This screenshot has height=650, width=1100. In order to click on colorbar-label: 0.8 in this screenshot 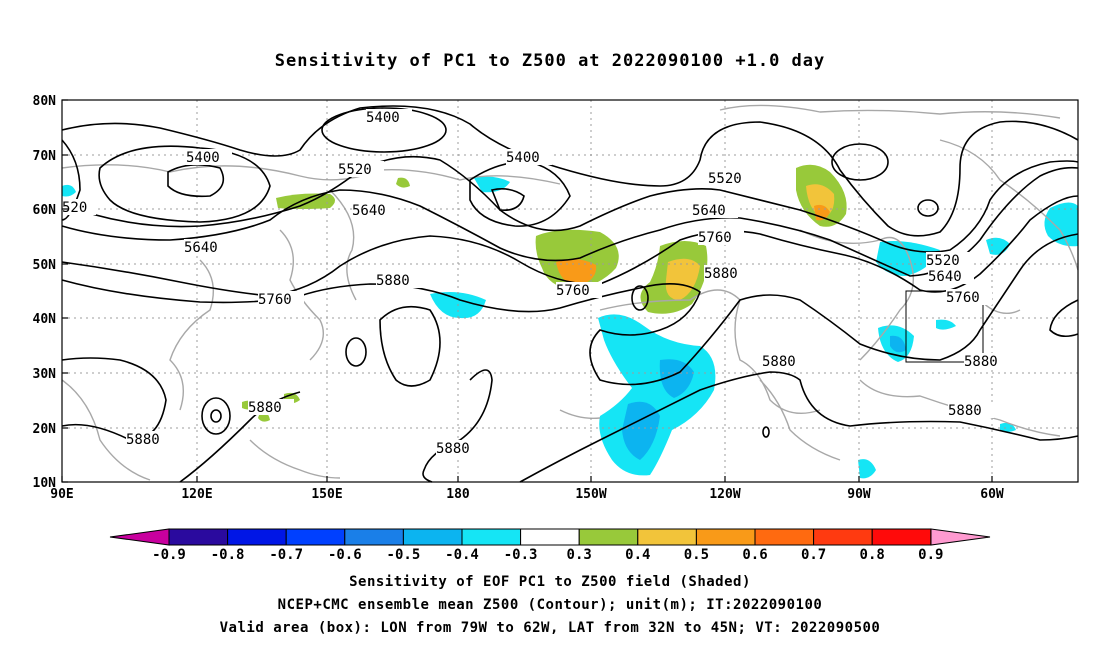, I will do `click(872, 555)`.